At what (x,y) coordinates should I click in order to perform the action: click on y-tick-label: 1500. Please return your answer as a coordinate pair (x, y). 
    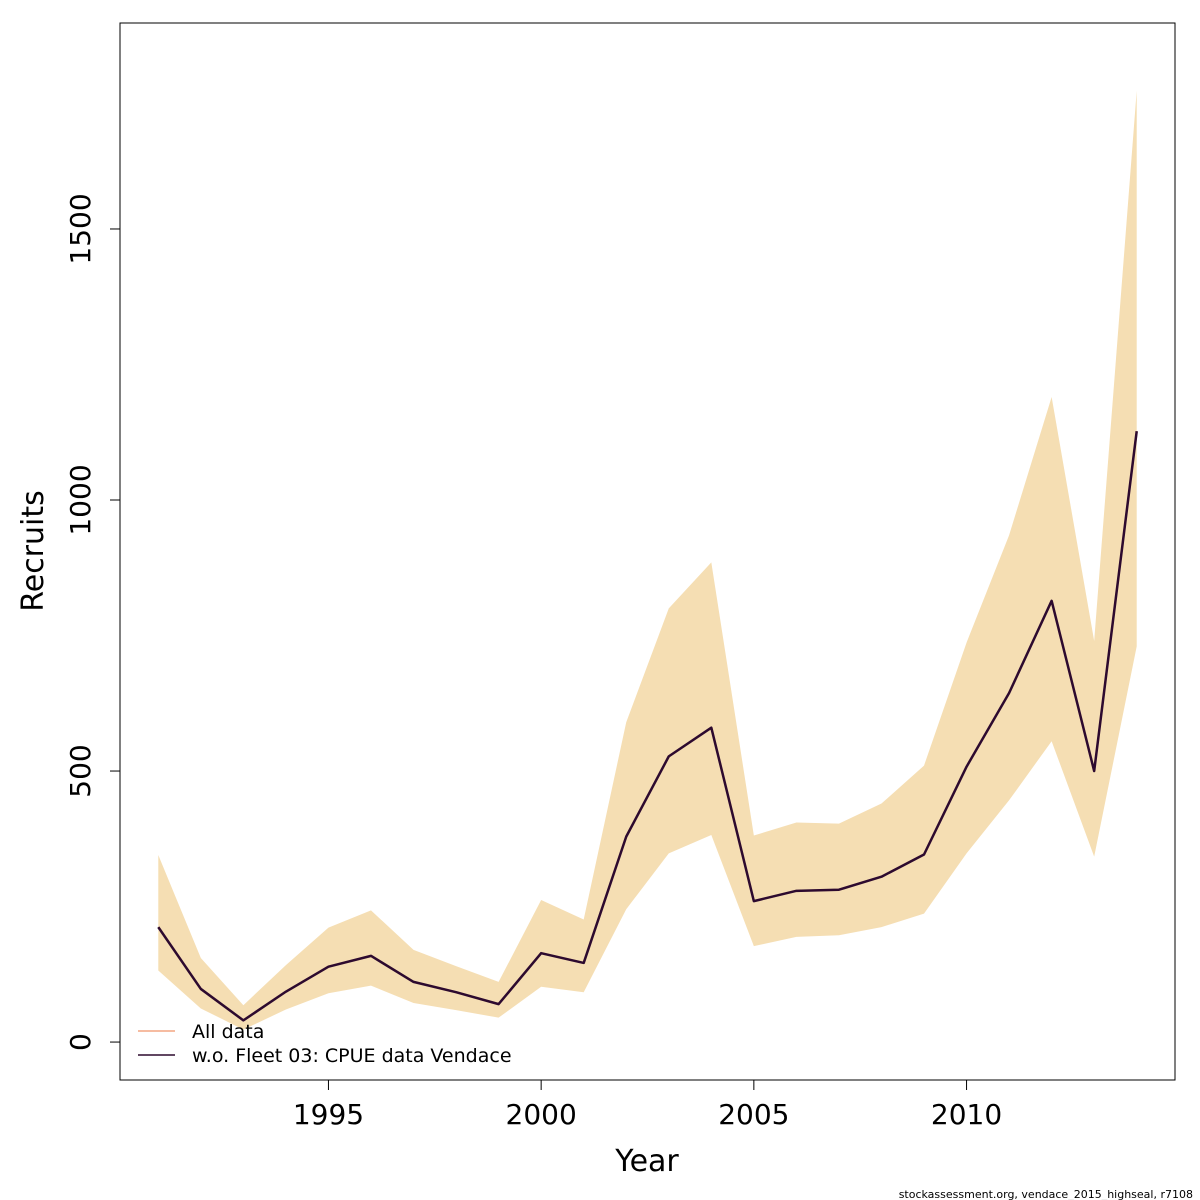
    Looking at the image, I should click on (80, 228).